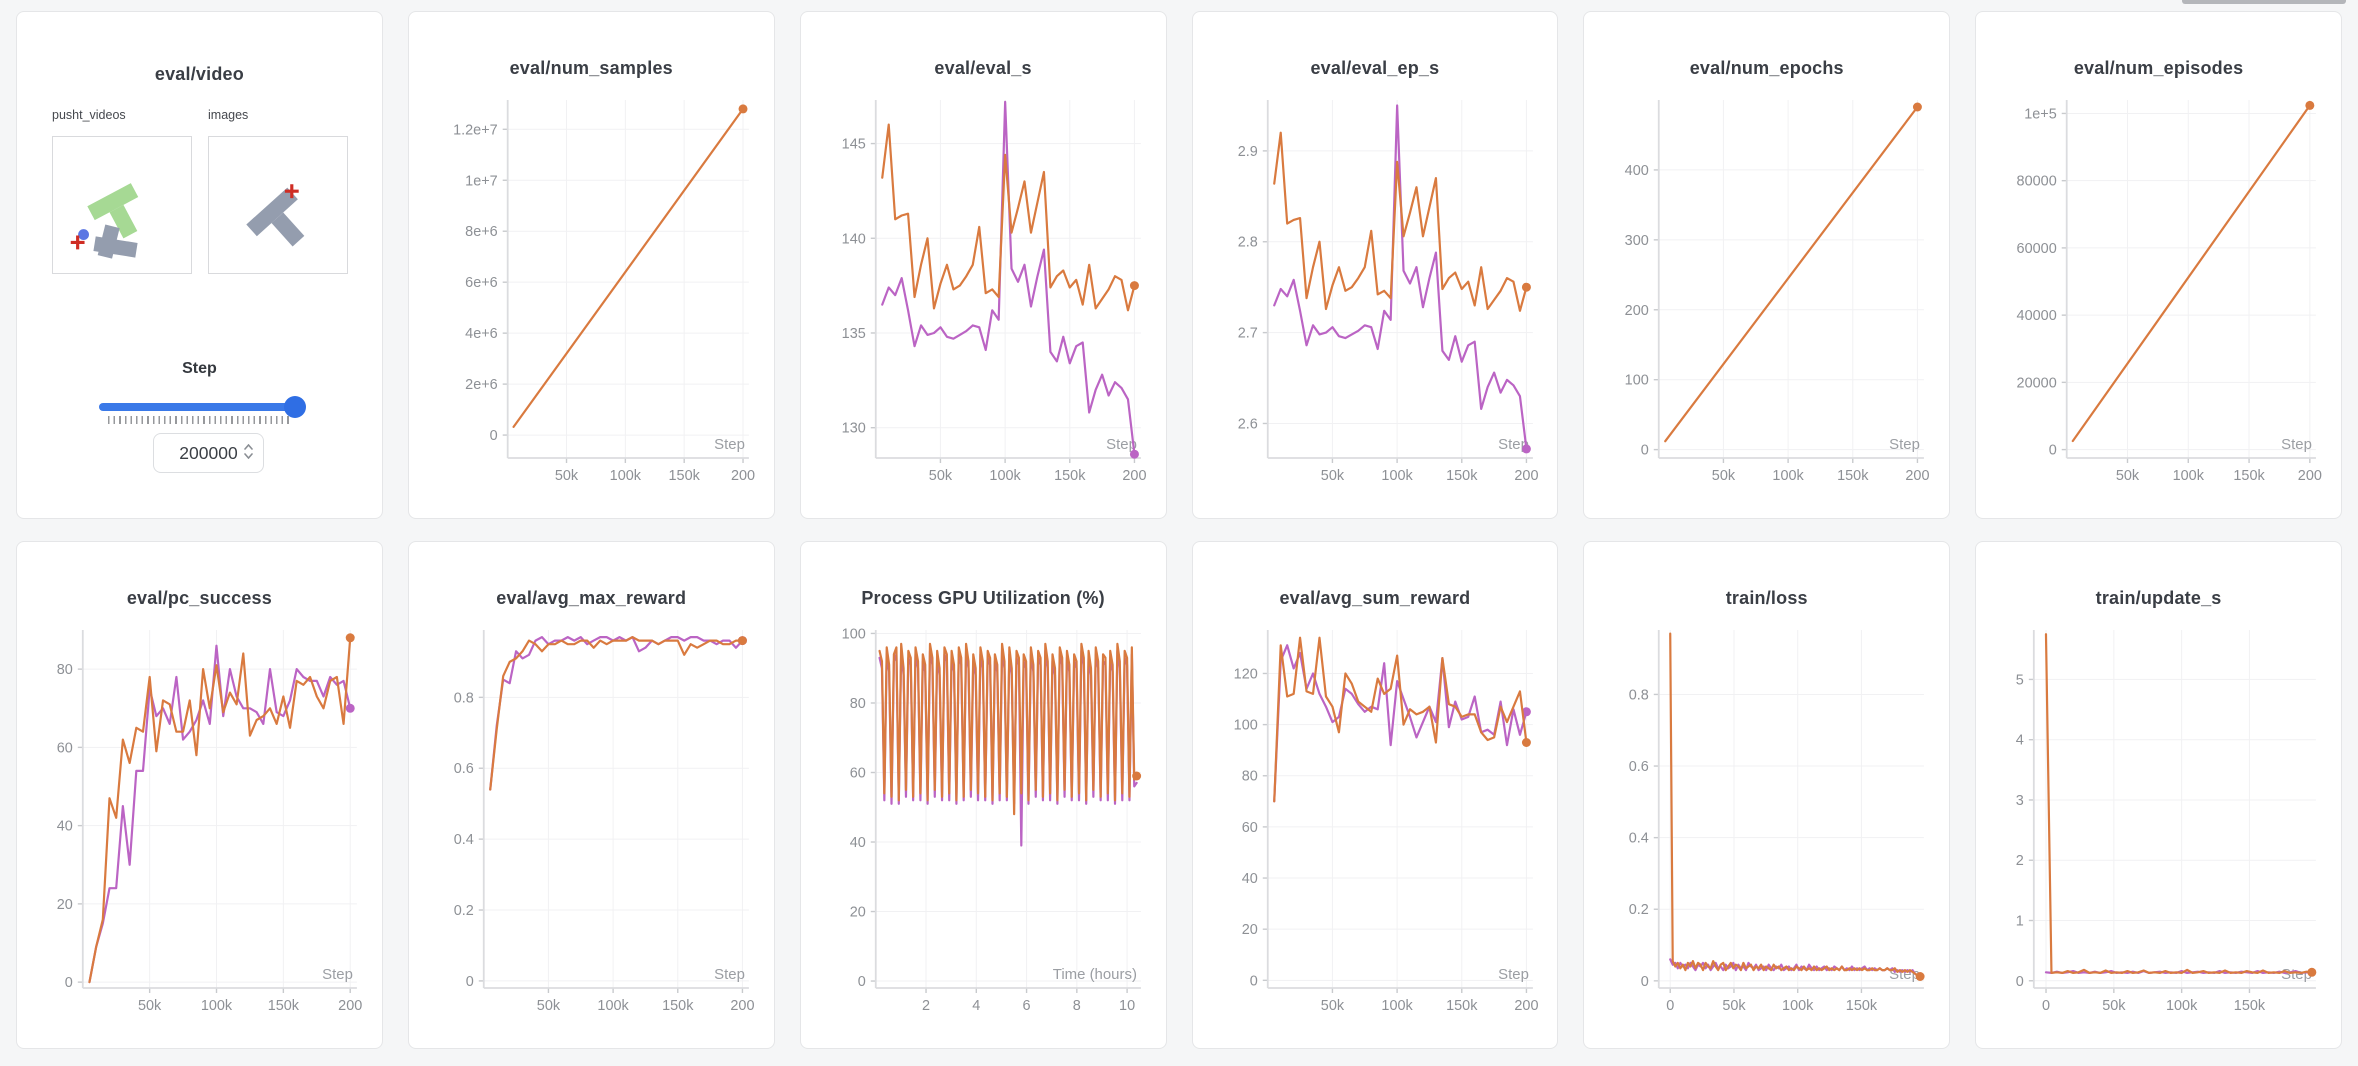  What do you see at coordinates (983, 68) in the screenshot?
I see `chart-title: eval/eval_s` at bounding box center [983, 68].